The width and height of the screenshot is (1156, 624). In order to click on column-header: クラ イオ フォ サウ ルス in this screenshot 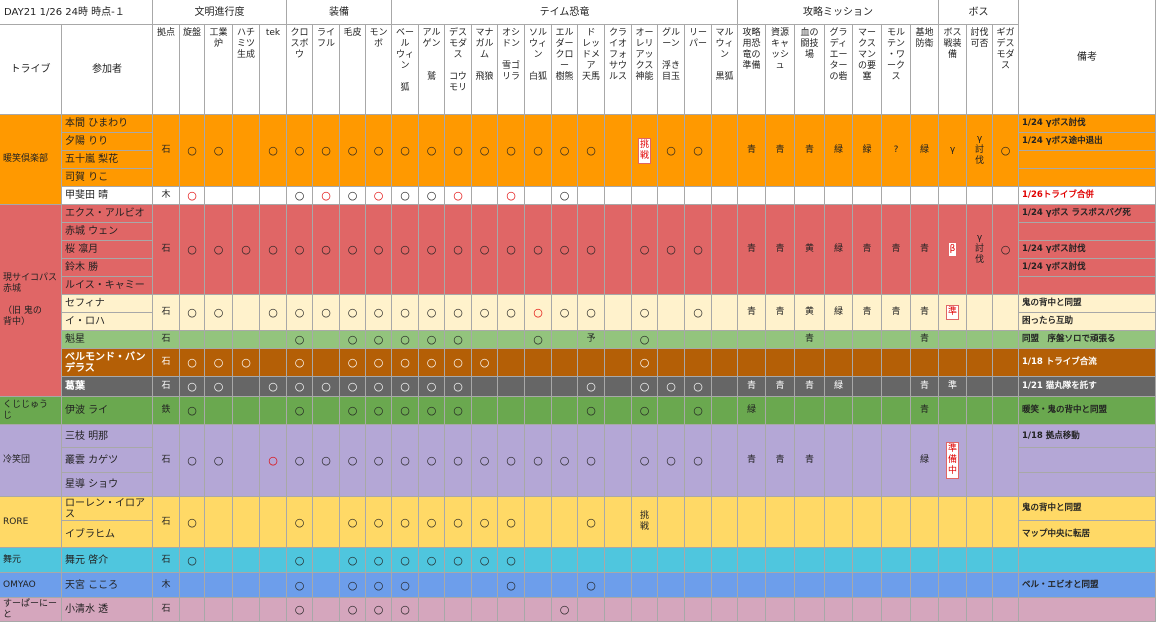, I will do `click(618, 70)`.